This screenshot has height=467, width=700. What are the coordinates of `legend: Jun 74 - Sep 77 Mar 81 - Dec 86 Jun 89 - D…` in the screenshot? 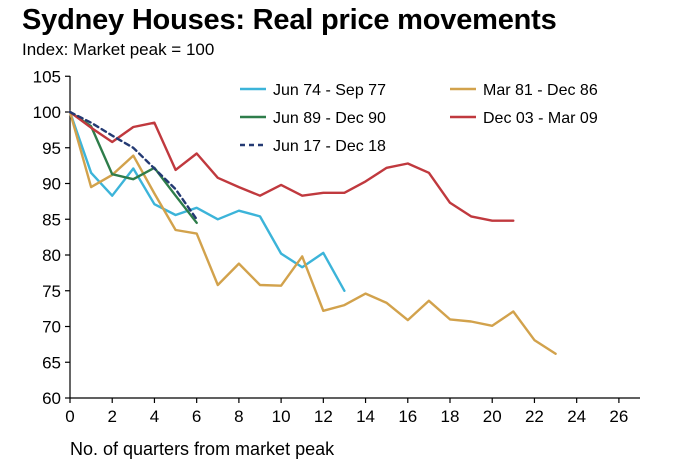 It's located at (419, 118).